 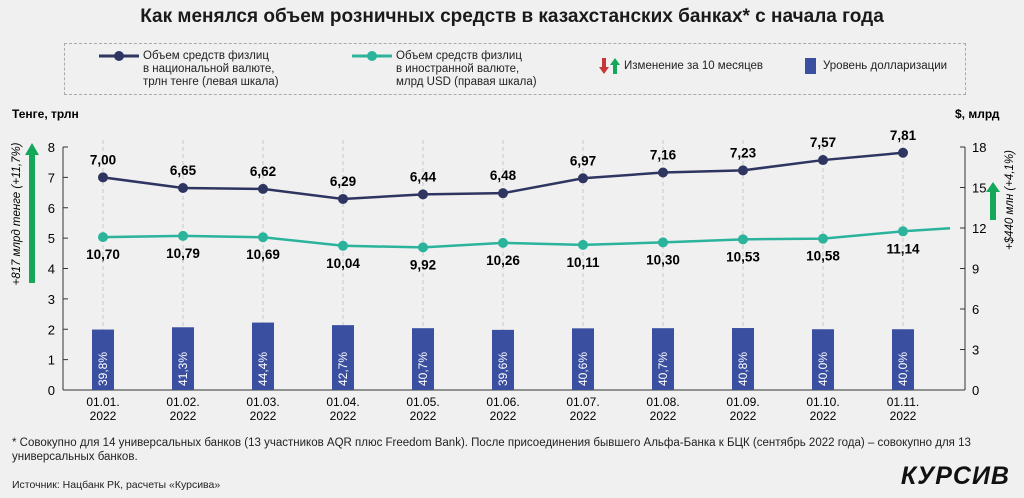 I want to click on data-label-national: 6,65, so click(x=183, y=170).